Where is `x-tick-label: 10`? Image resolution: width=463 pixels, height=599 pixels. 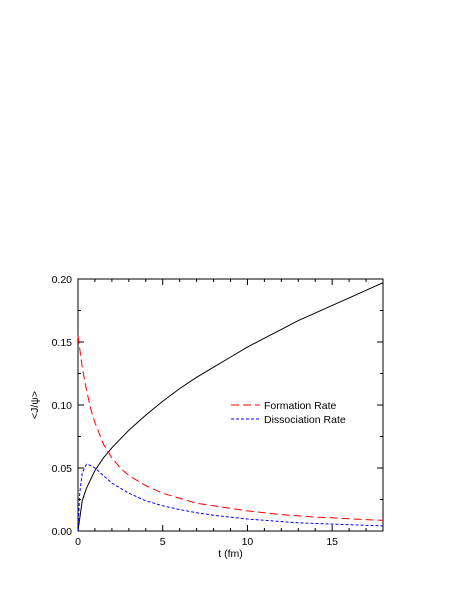 x-tick-label: 10 is located at coordinates (248, 542).